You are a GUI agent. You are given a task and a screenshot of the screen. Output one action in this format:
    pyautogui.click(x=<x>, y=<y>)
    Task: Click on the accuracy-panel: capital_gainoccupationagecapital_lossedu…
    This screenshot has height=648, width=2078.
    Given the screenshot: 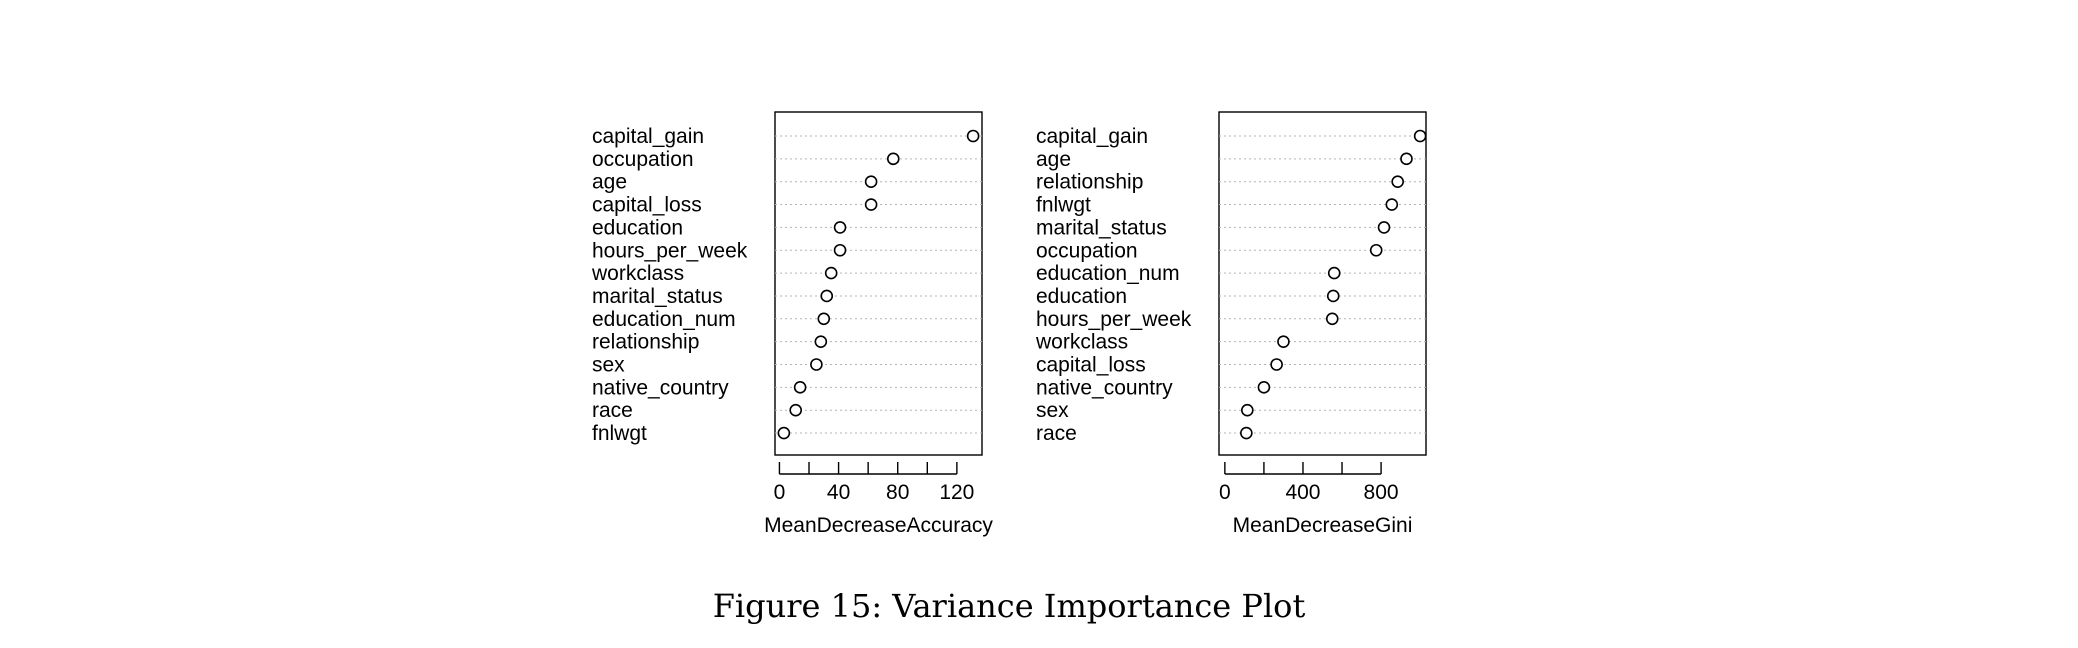 What is the action you would take?
    pyautogui.click(x=792, y=324)
    